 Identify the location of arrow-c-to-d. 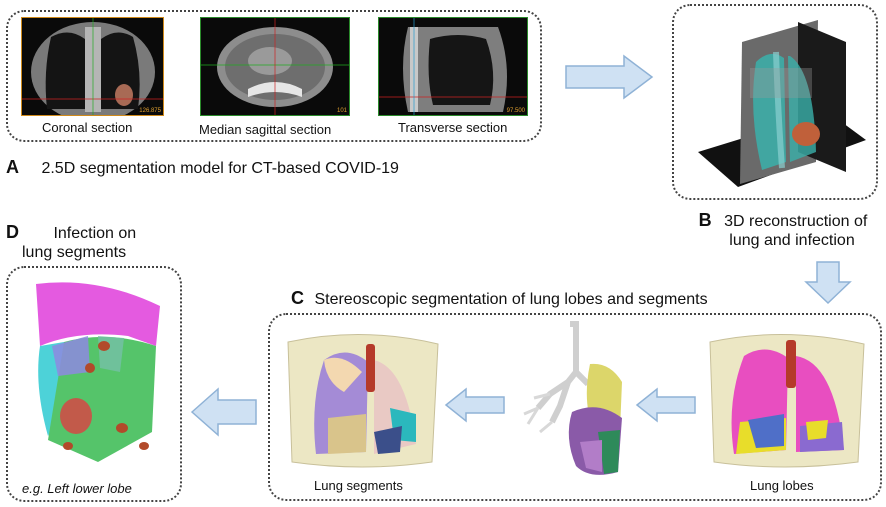
(223, 412).